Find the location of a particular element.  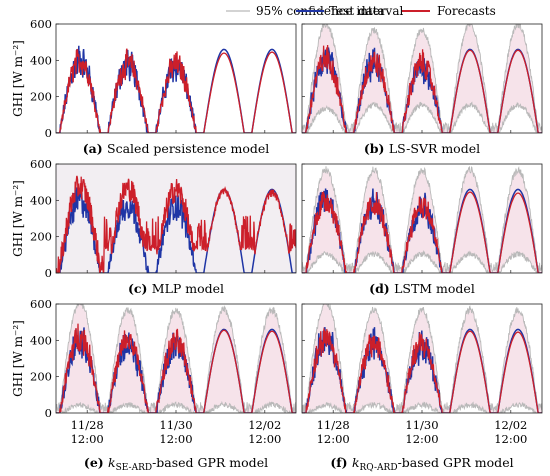

ci-band-e is located at coordinates (176, 358).